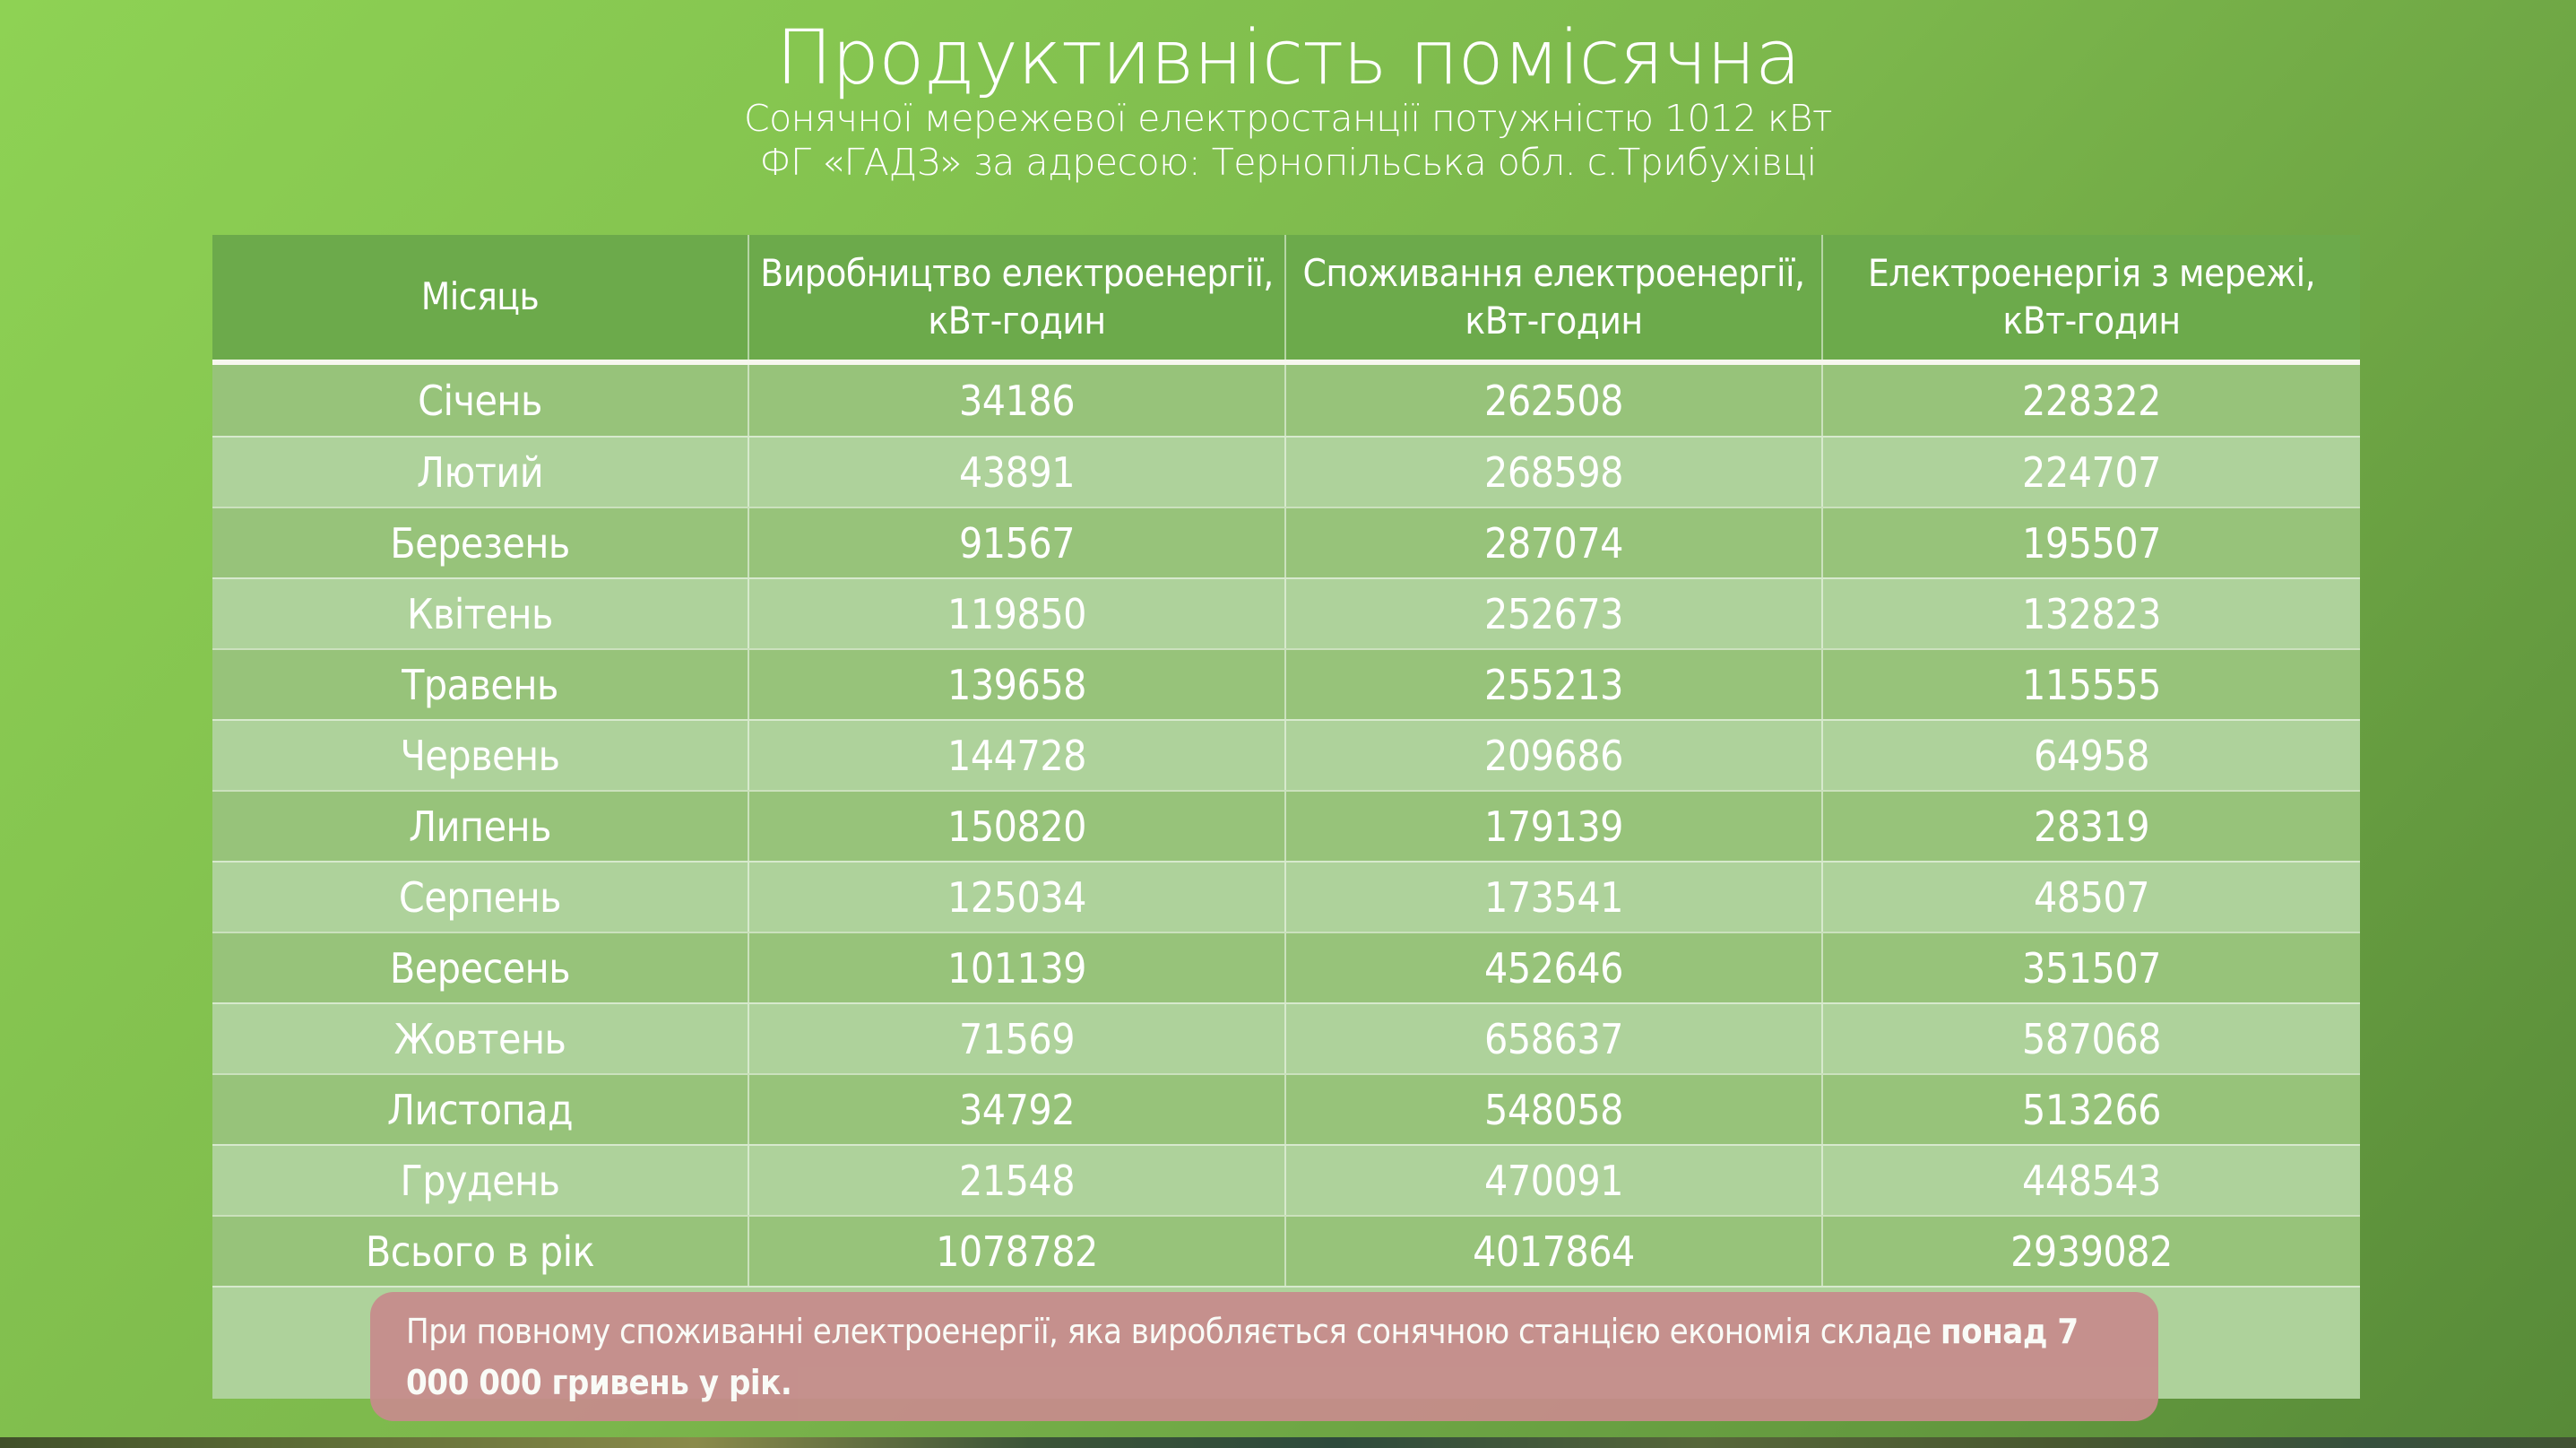 This screenshot has height=1448, width=2576. Describe the element at coordinates (1017, 756) in the screenshot. I see `production-cell: 144728` at that location.